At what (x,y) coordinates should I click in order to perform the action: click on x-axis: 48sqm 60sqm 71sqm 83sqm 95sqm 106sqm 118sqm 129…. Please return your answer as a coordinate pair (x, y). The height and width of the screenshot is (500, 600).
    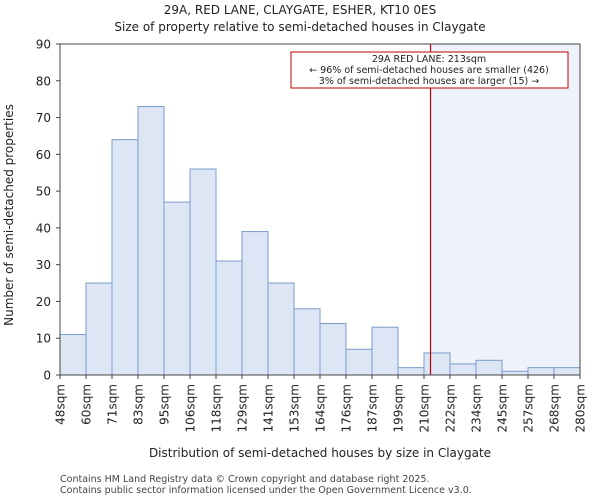
    Looking at the image, I should click on (321, 403).